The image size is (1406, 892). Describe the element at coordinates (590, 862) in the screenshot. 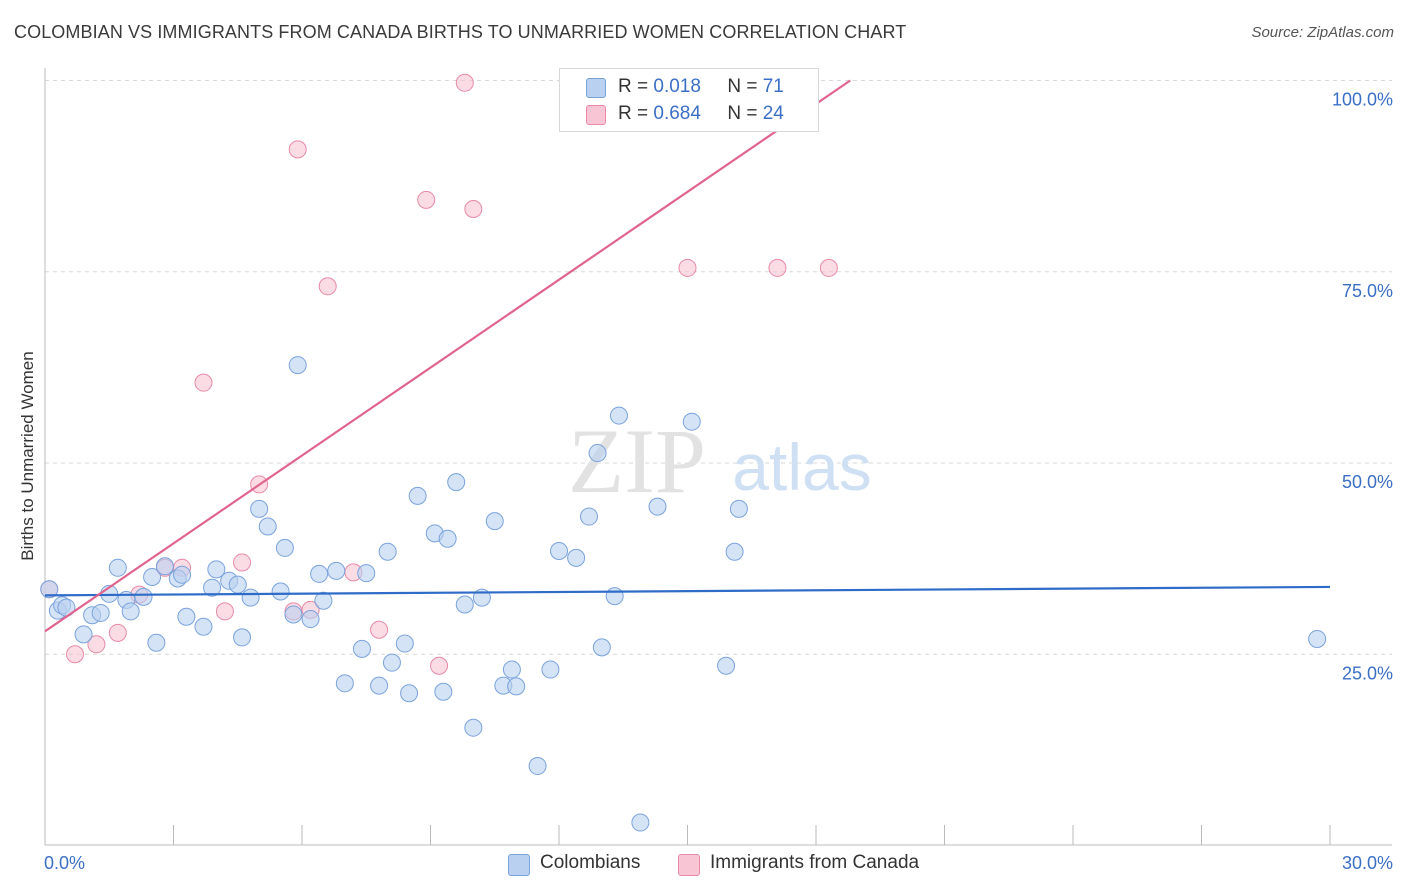

I see `bottom-legend-label: Colombians` at that location.